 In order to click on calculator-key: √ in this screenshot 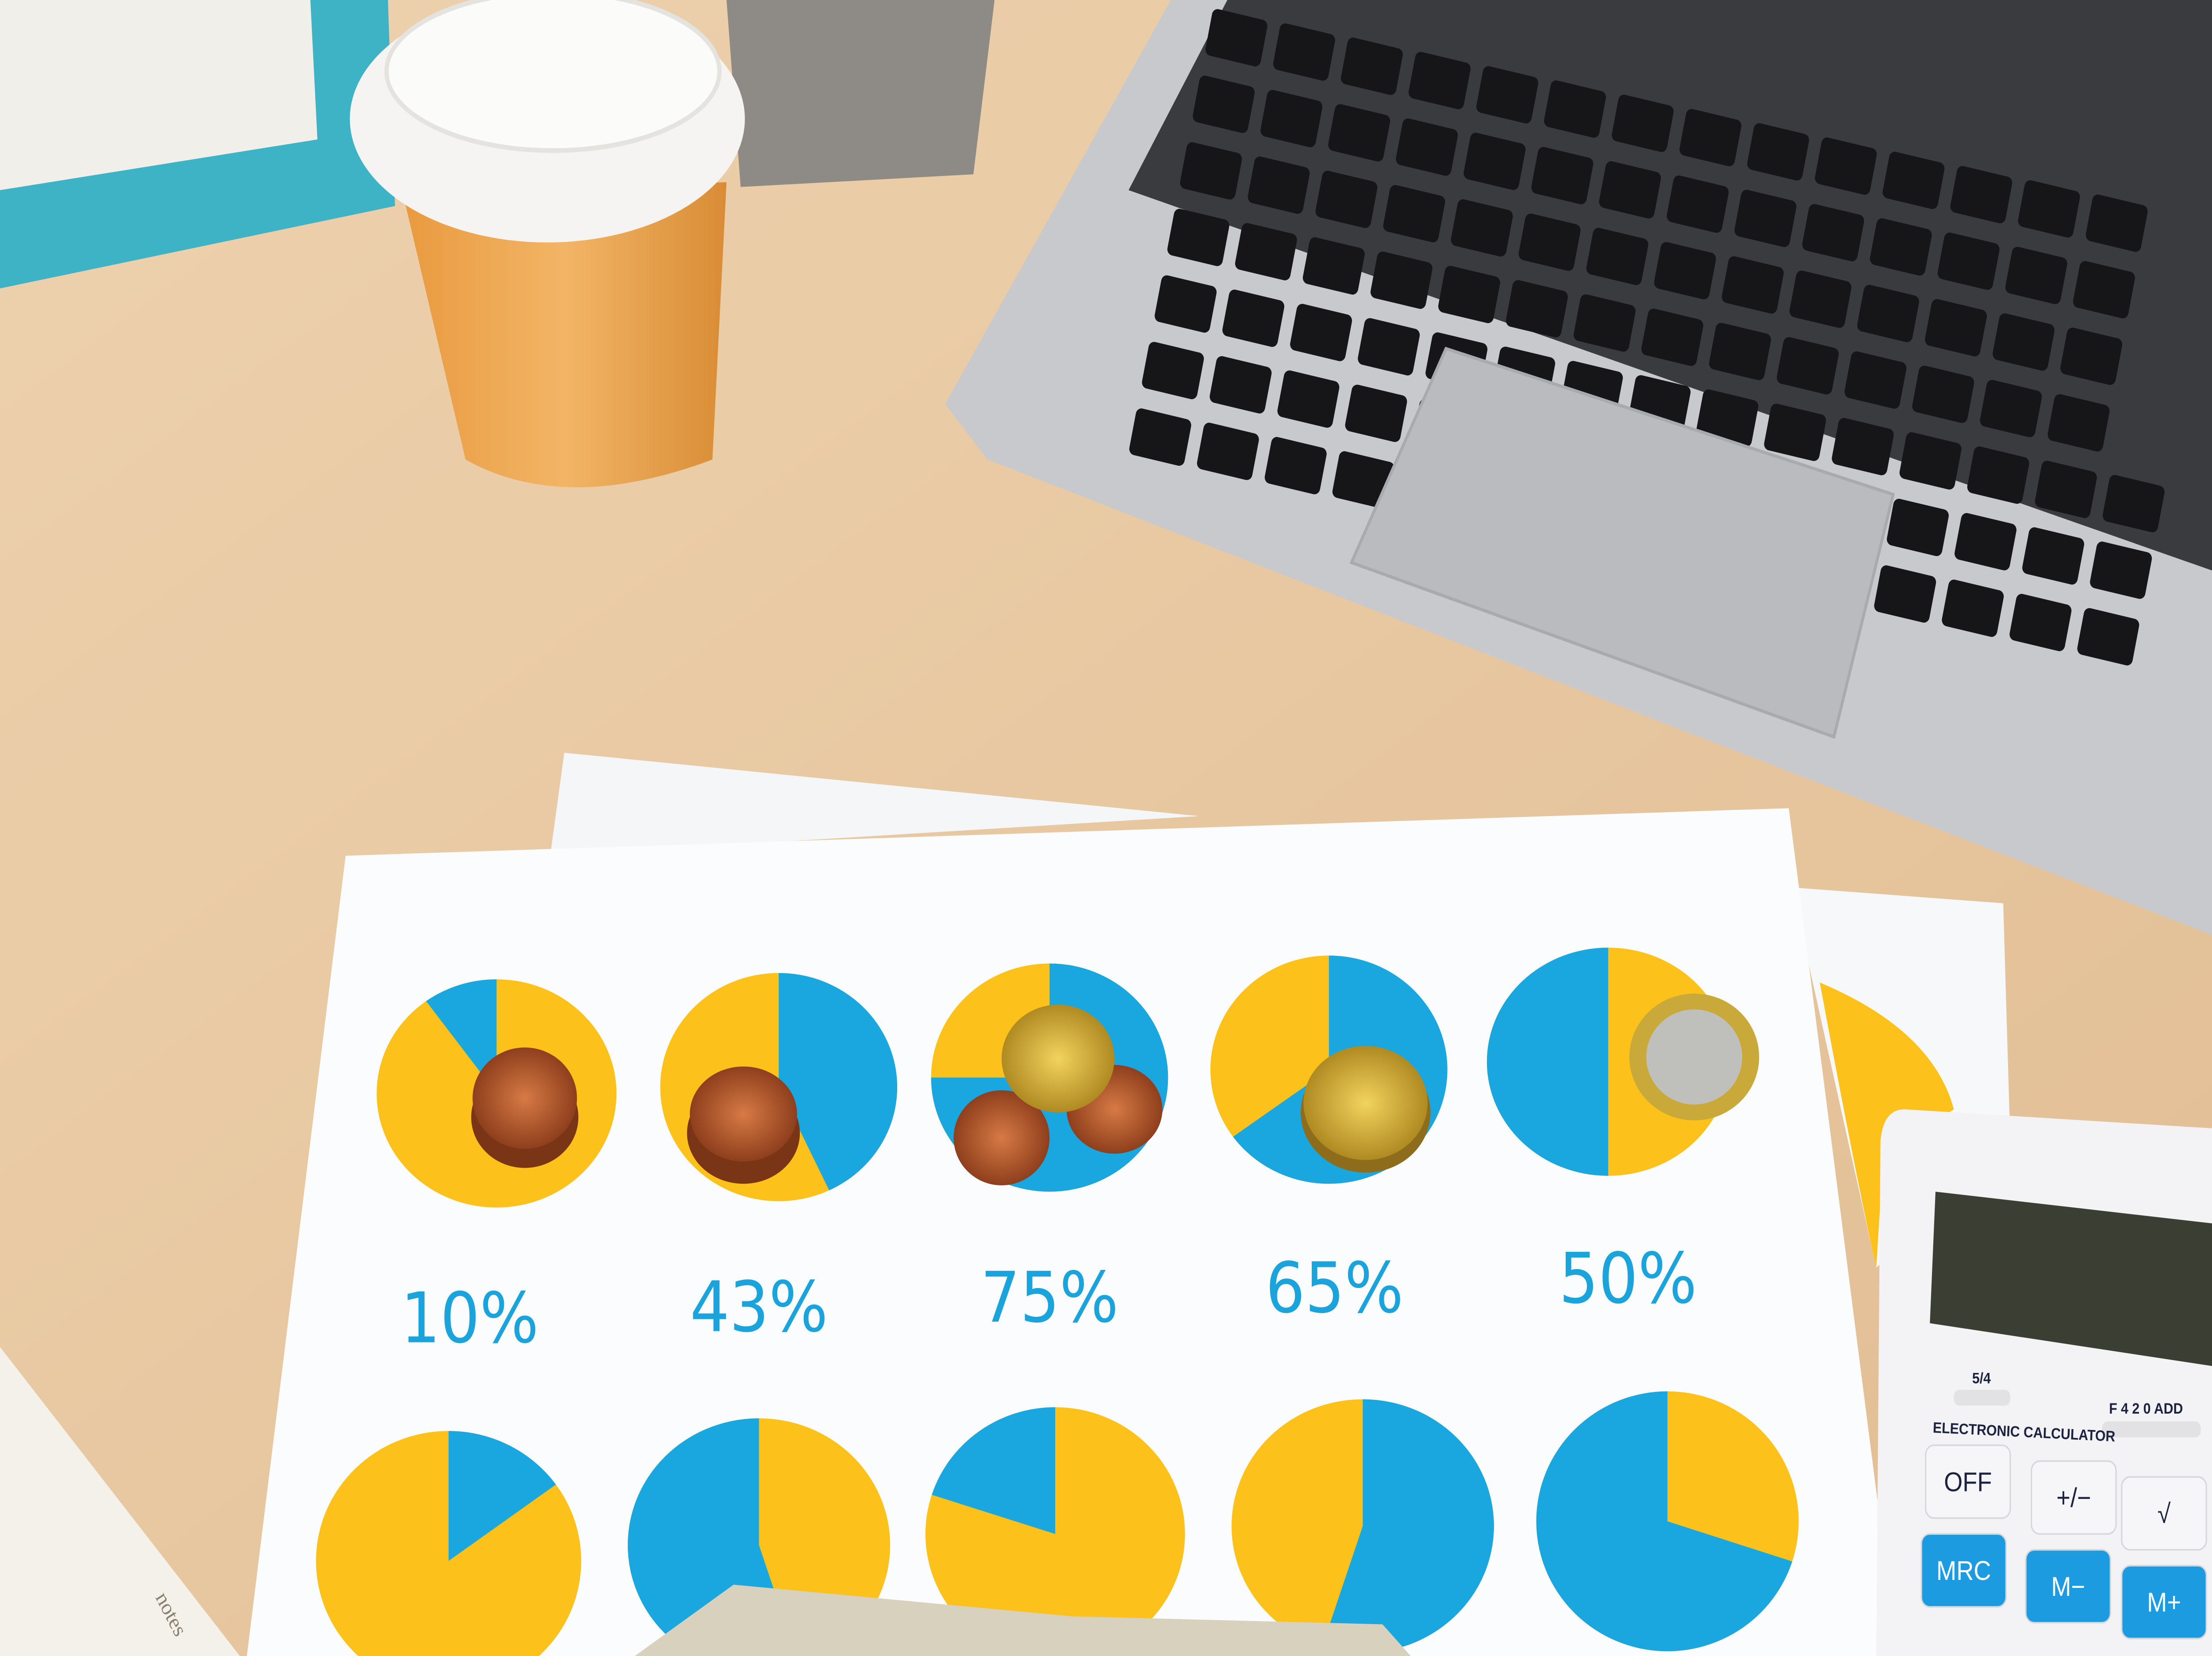, I will do `click(2164, 1513)`.